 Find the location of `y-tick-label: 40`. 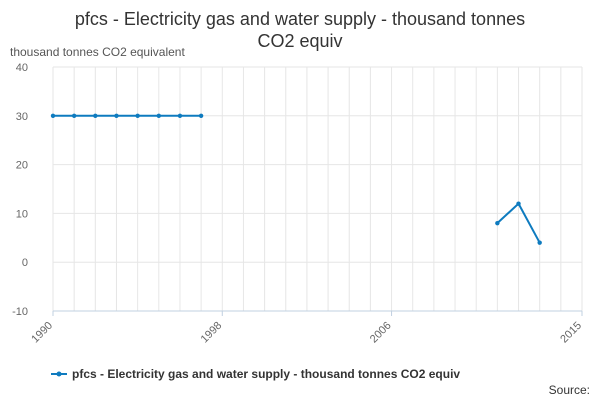

y-tick-label: 40 is located at coordinates (22, 68).